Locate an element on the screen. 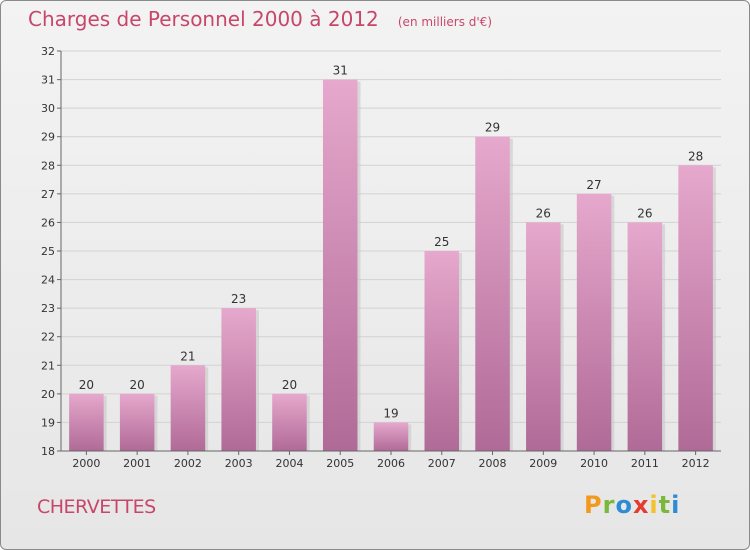  x-tick-label: 2009 is located at coordinates (543, 463).